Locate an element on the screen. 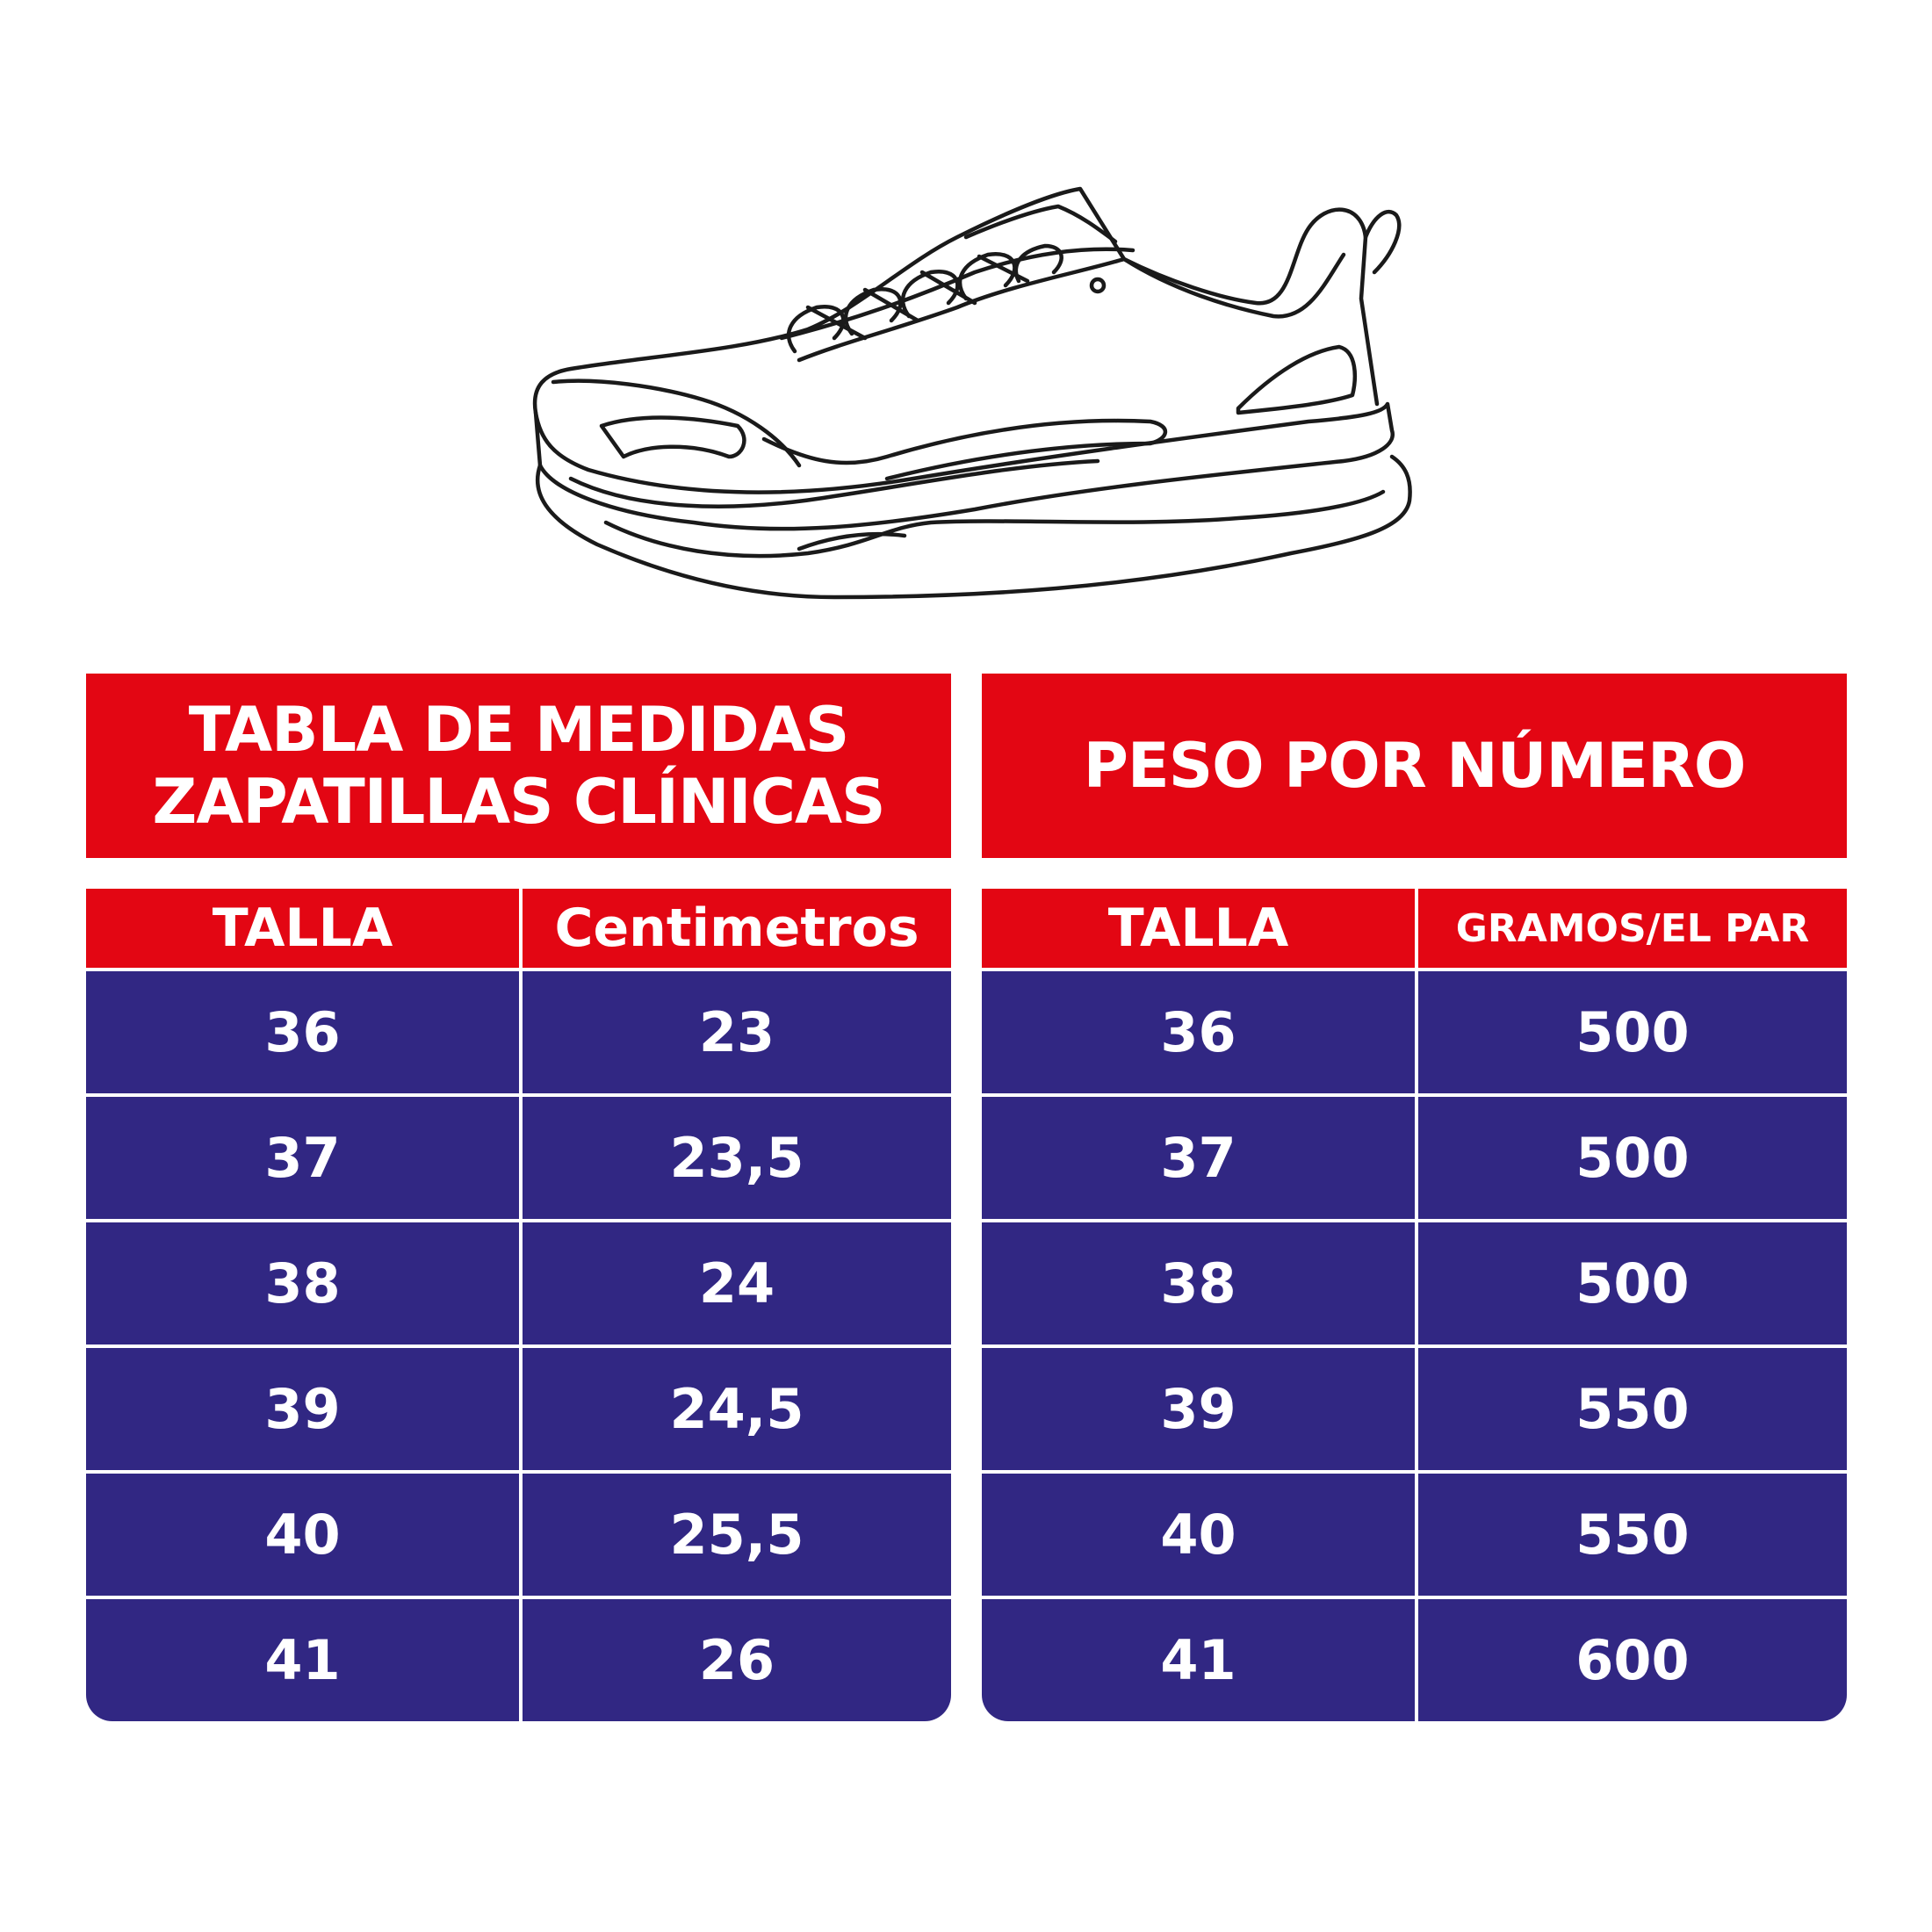 The width and height of the screenshot is (1932, 1932). weight-table-title-text: PESO POR NÚMERO is located at coordinates (1415, 766).